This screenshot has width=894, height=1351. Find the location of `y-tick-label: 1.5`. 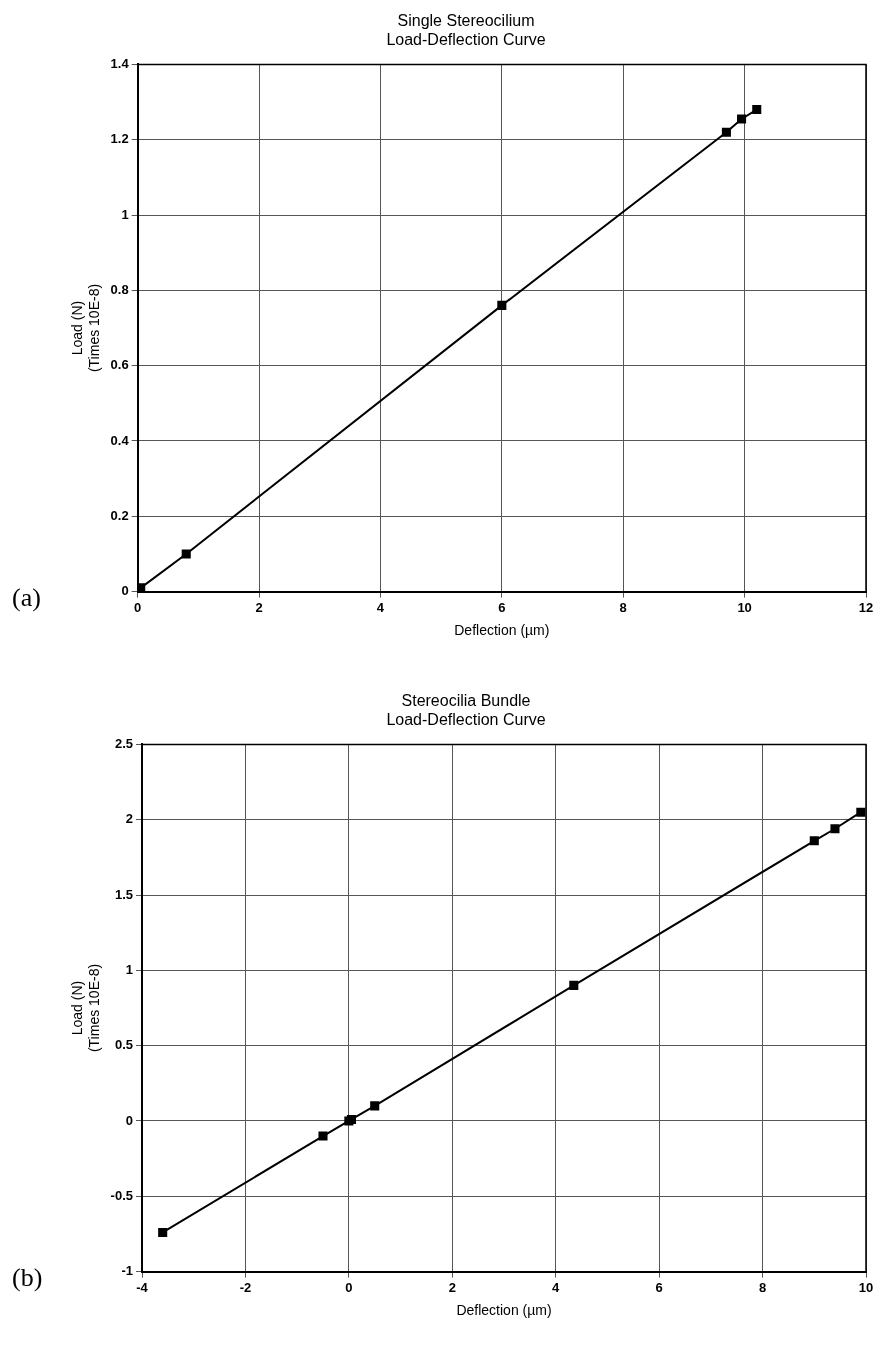

y-tick-label: 1.5 is located at coordinates (123, 894).